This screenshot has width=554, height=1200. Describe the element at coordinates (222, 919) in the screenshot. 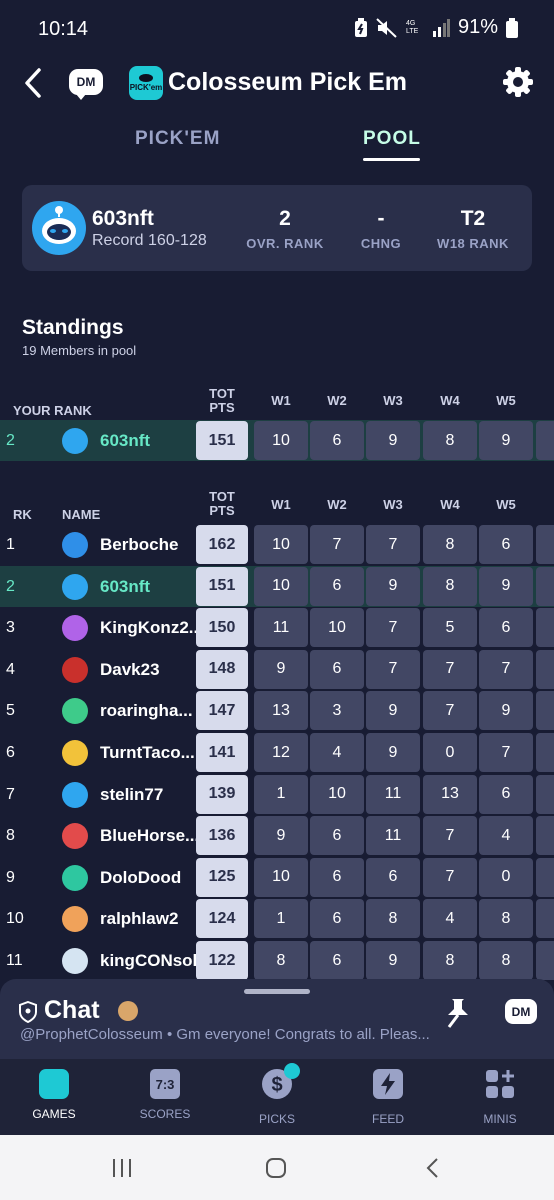

I see `total-points-cell: 124` at that location.